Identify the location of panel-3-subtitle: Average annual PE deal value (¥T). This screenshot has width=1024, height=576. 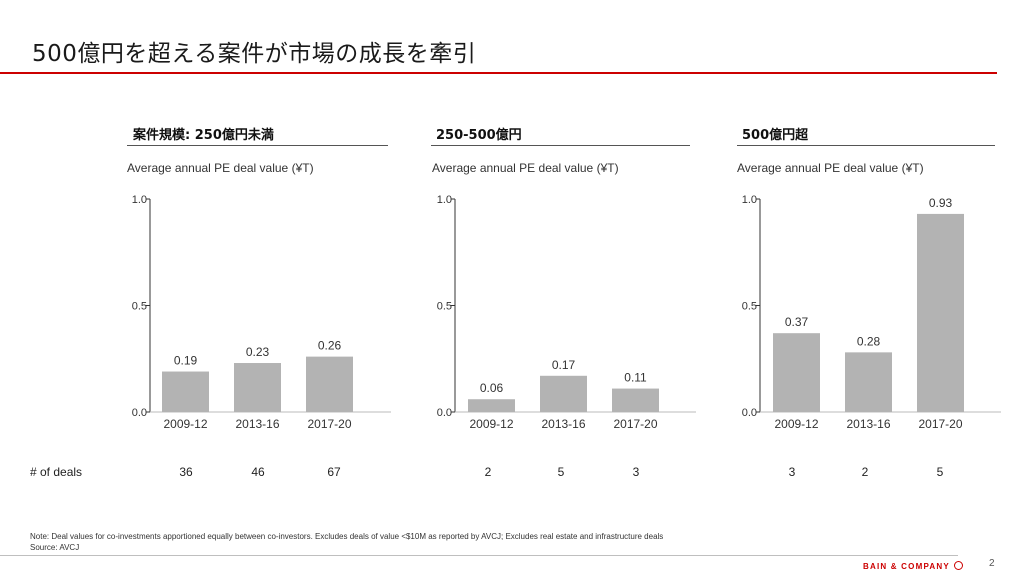
(830, 168).